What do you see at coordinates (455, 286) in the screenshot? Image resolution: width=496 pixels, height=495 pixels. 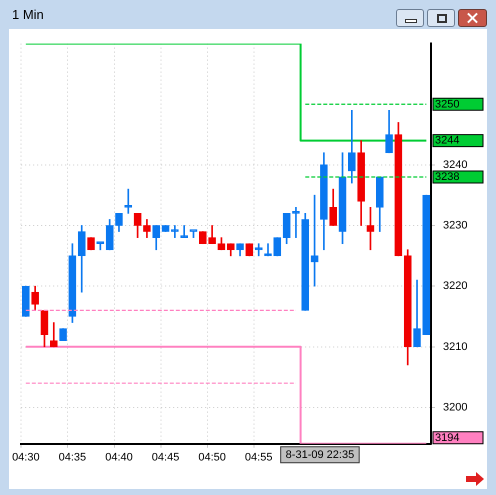 I see `y-tick-label: 3220` at bounding box center [455, 286].